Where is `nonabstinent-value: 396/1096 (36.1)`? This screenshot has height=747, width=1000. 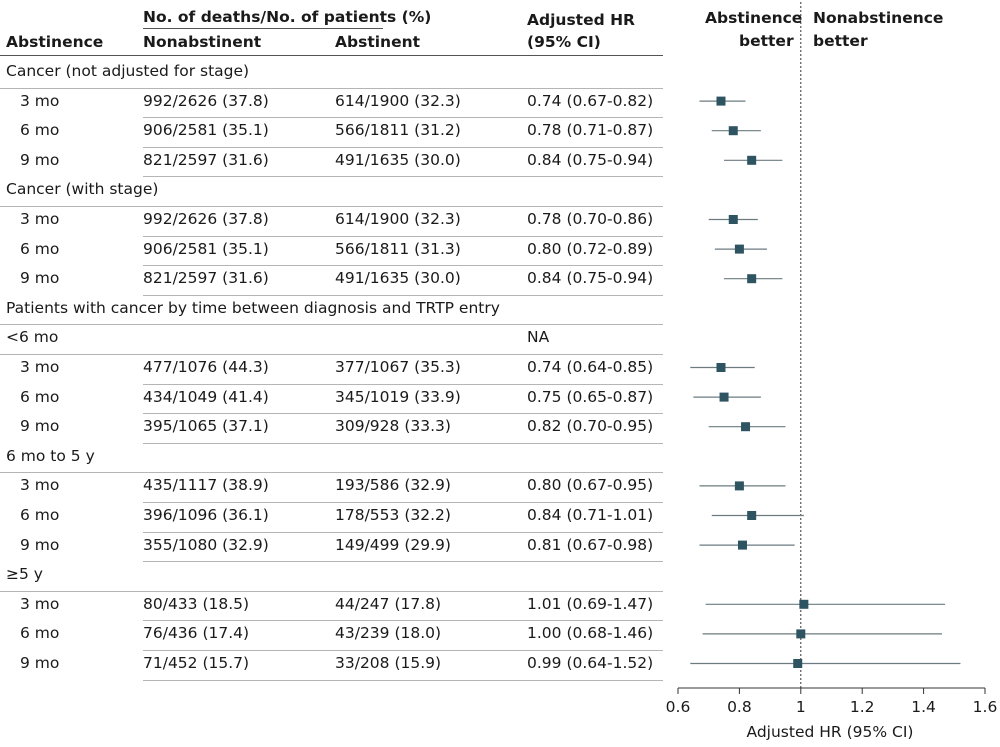
nonabstinent-value: 396/1096 (36.1) is located at coordinates (206, 515).